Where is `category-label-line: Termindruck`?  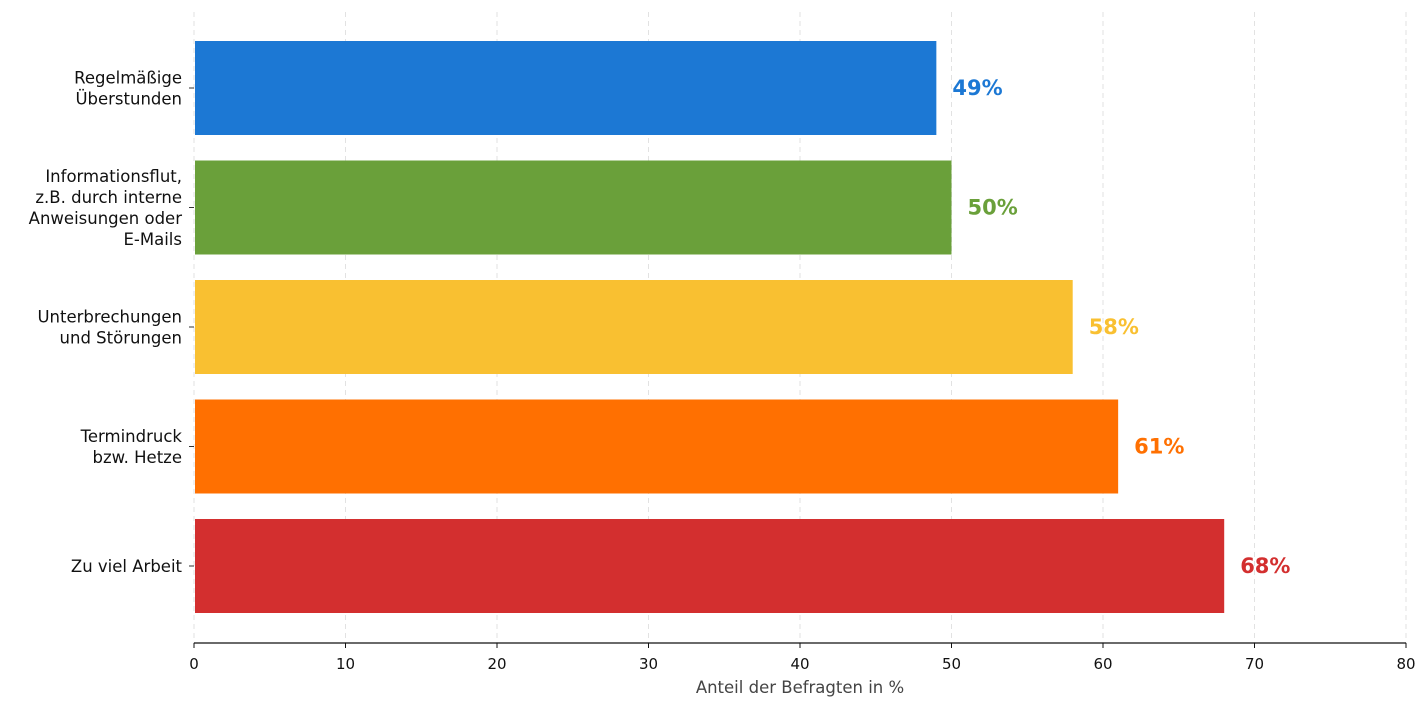 category-label-line: Termindruck is located at coordinates (131, 436).